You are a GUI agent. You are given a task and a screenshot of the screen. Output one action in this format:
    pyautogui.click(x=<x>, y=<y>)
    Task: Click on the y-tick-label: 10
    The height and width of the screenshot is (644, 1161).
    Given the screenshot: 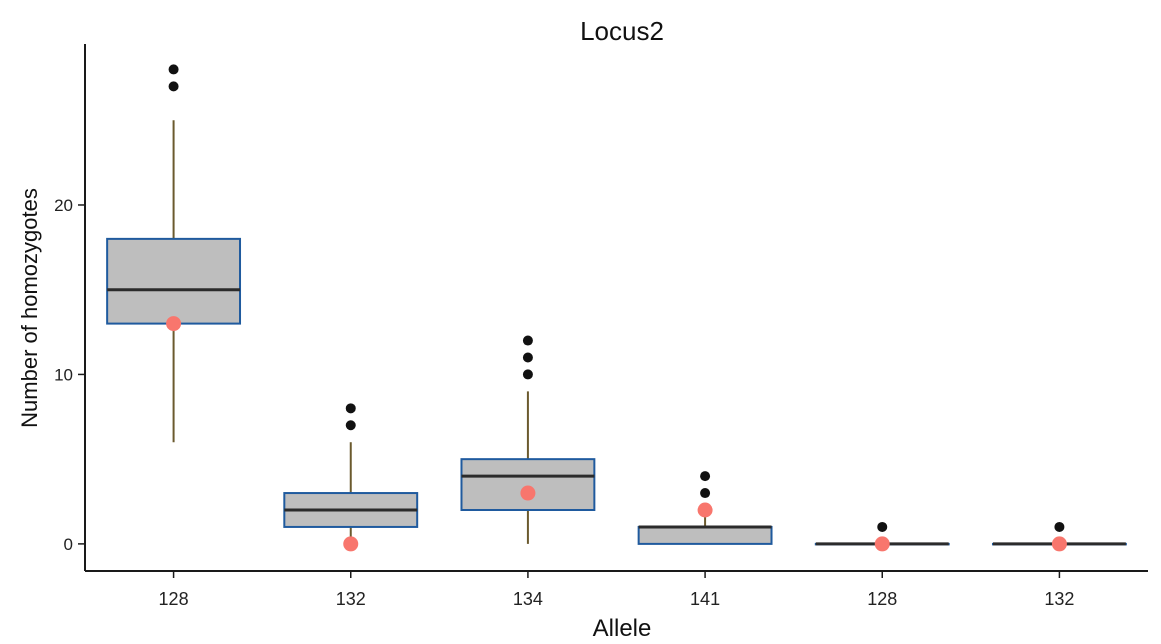 What is the action you would take?
    pyautogui.click(x=63, y=374)
    